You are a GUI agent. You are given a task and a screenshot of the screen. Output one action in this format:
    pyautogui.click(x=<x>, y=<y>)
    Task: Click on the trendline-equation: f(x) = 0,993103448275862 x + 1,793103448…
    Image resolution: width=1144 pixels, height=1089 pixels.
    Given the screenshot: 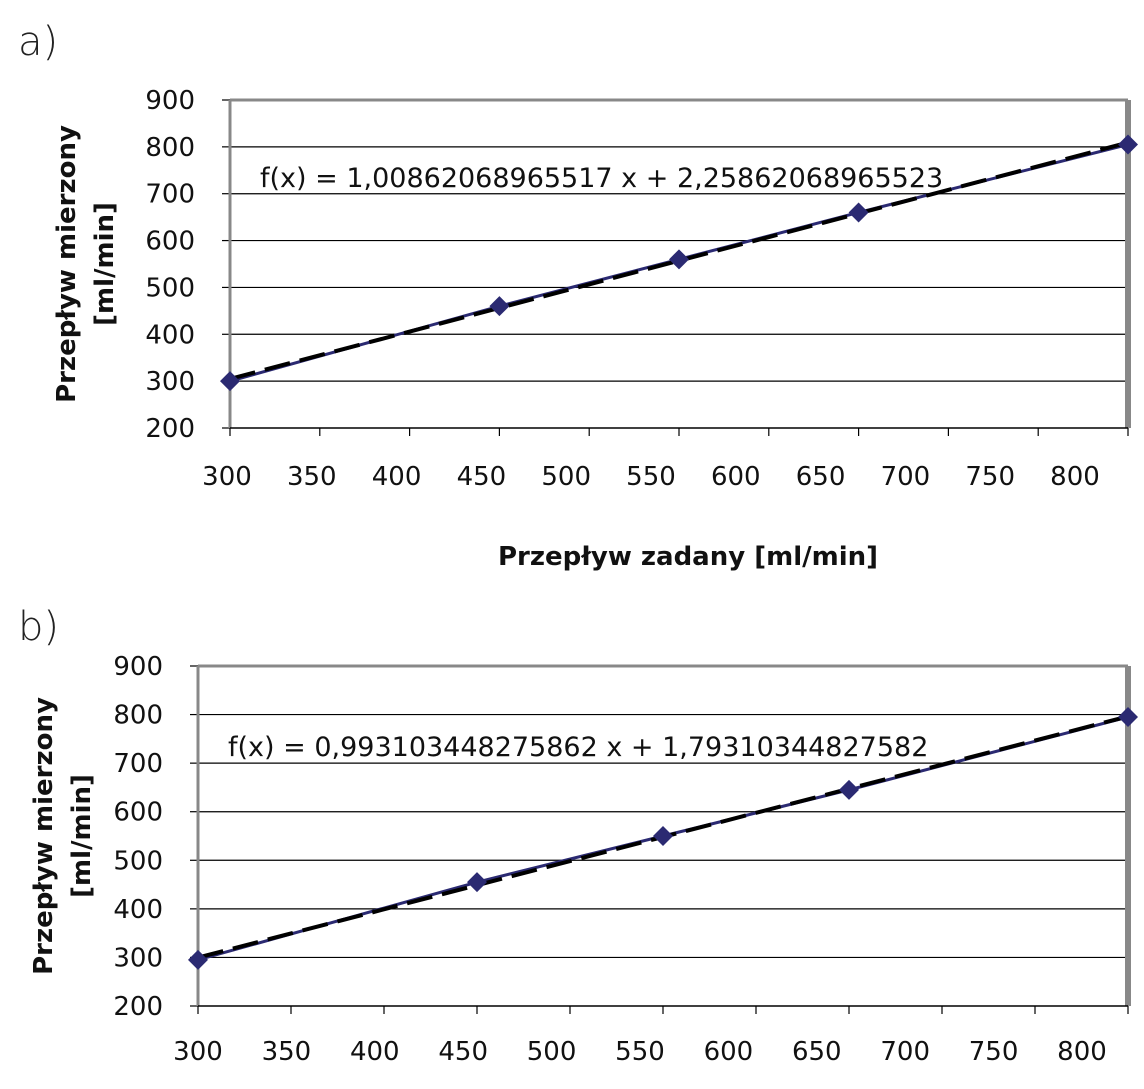 What is the action you would take?
    pyautogui.click(x=578, y=747)
    